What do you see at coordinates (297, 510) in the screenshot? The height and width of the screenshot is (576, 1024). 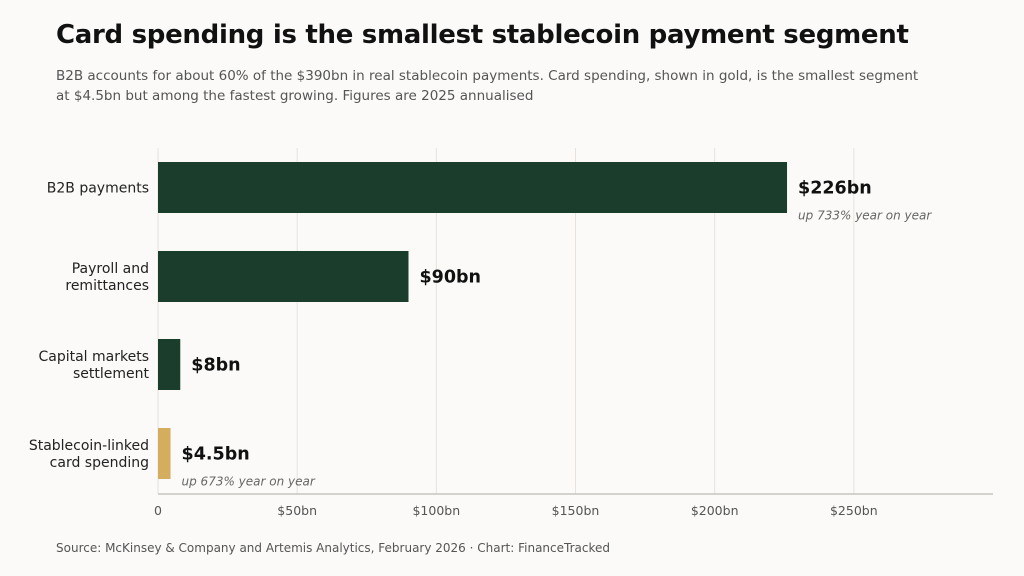 I see `x-tick-label: $50bn` at bounding box center [297, 510].